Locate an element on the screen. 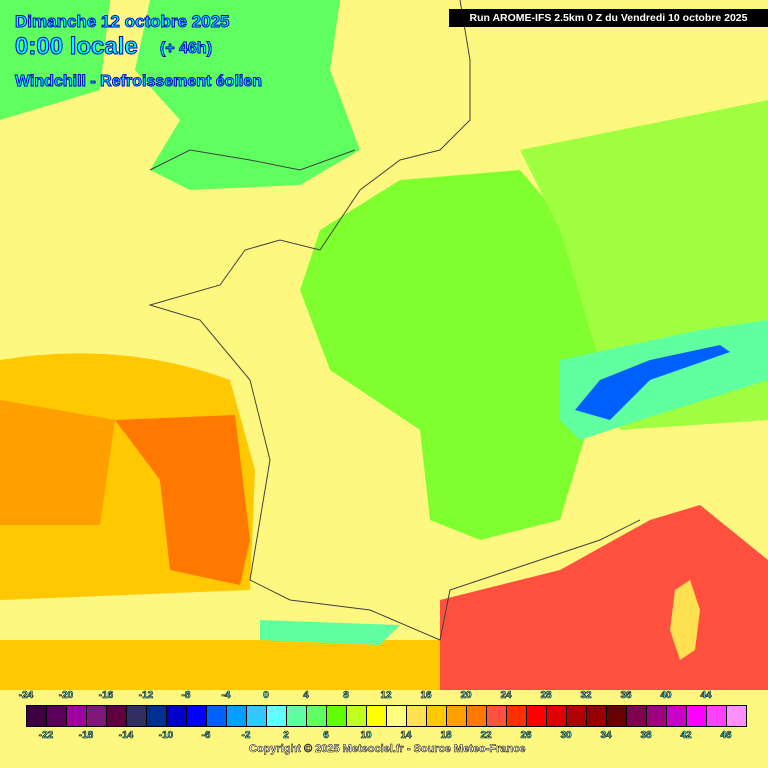 The width and height of the screenshot is (768, 768). legend-label-bottom: -22 is located at coordinates (46, 736).